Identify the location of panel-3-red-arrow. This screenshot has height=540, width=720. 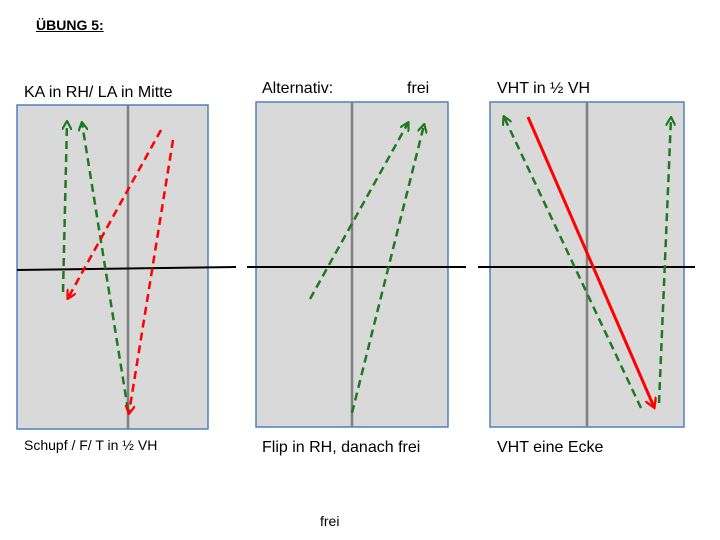
(590, 261).